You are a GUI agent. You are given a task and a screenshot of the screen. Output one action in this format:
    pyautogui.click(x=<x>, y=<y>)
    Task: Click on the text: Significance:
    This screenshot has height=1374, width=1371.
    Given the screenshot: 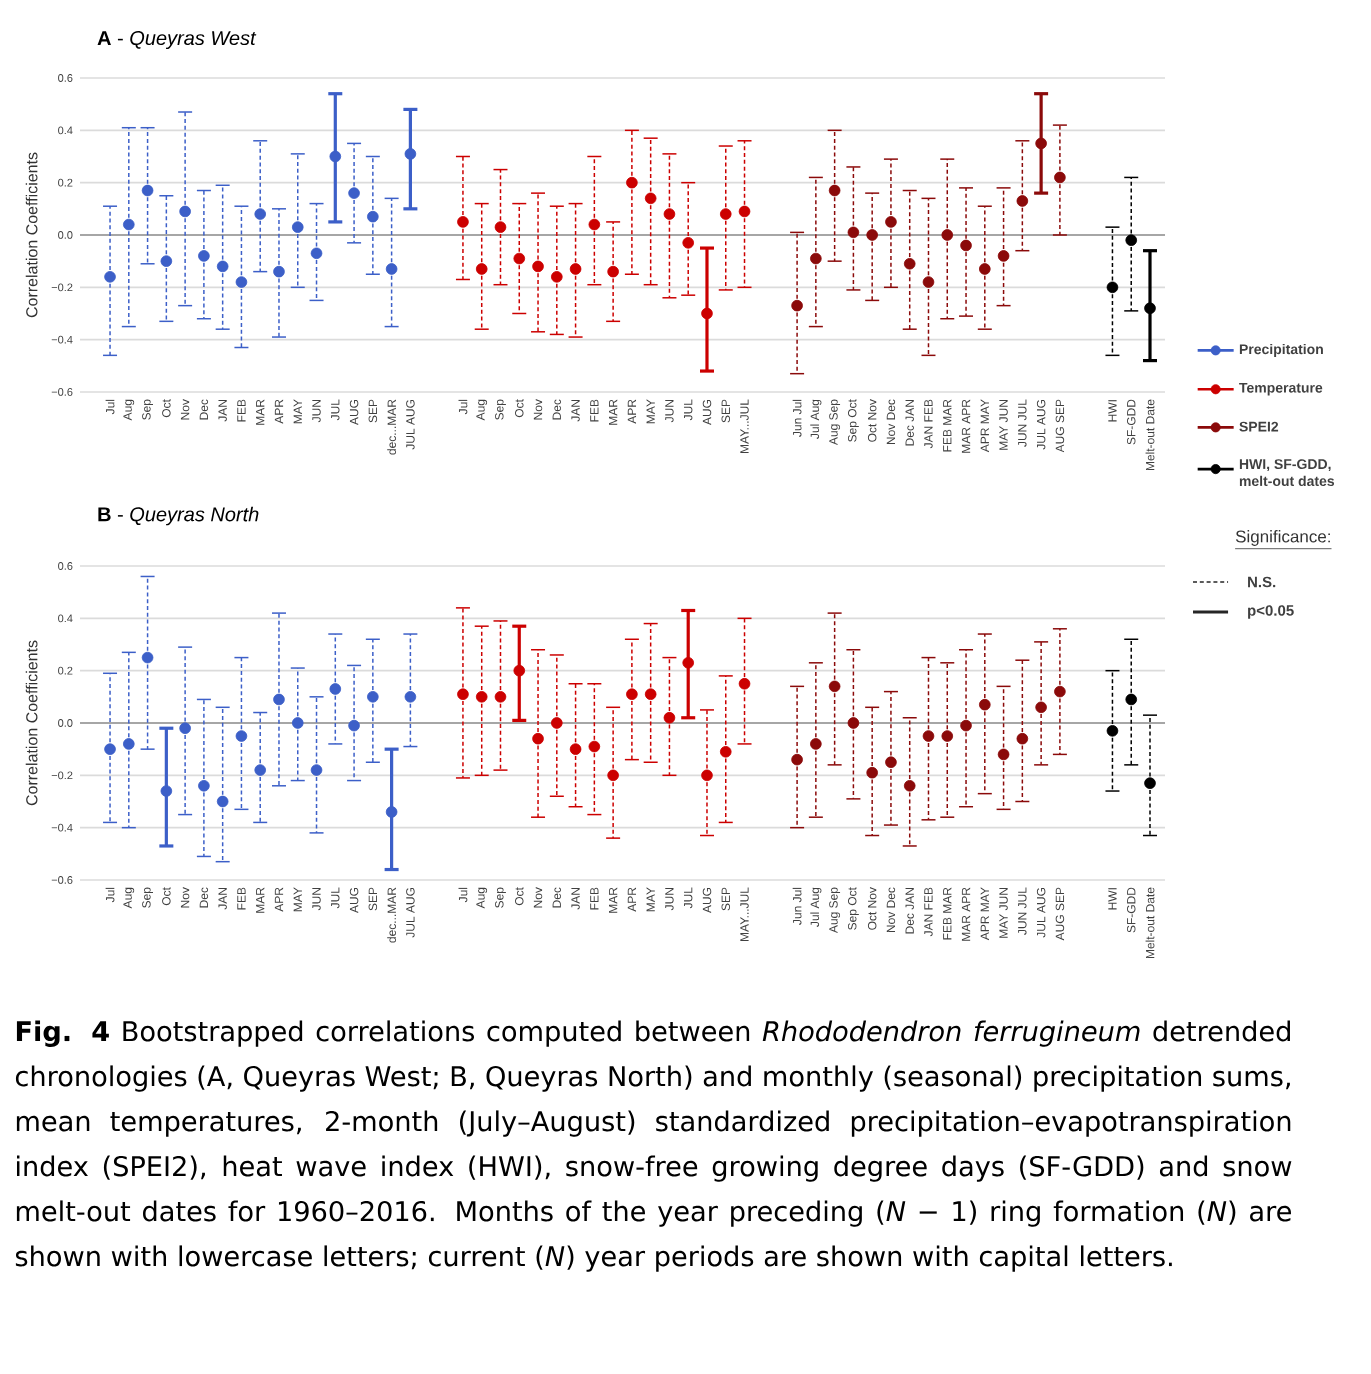 What is the action you would take?
    pyautogui.click(x=1282, y=538)
    